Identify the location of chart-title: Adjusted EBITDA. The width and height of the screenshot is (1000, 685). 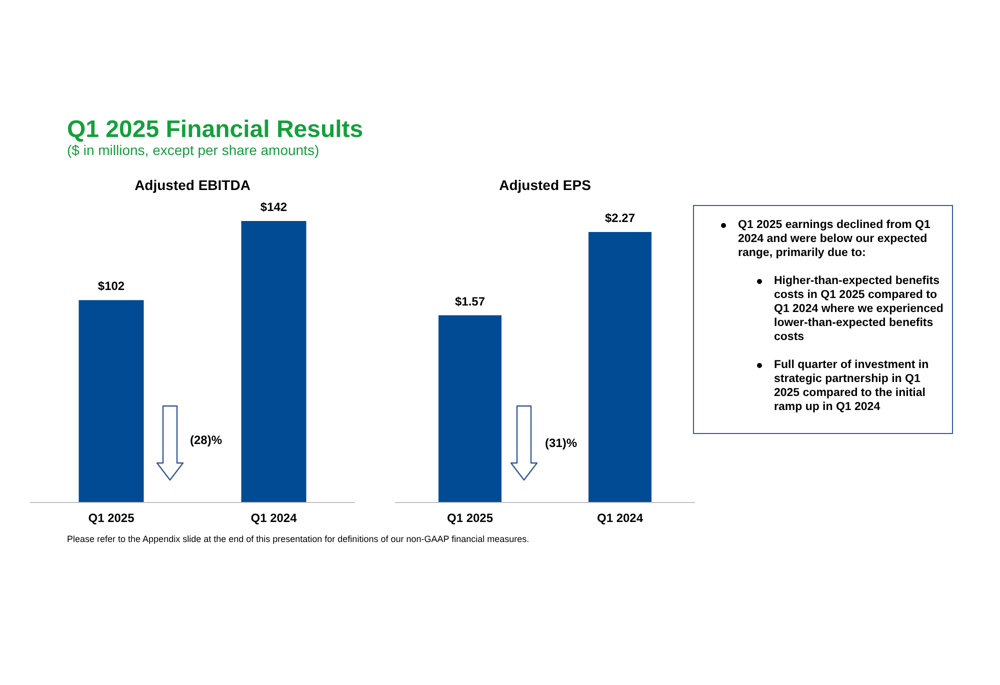
(192, 185).